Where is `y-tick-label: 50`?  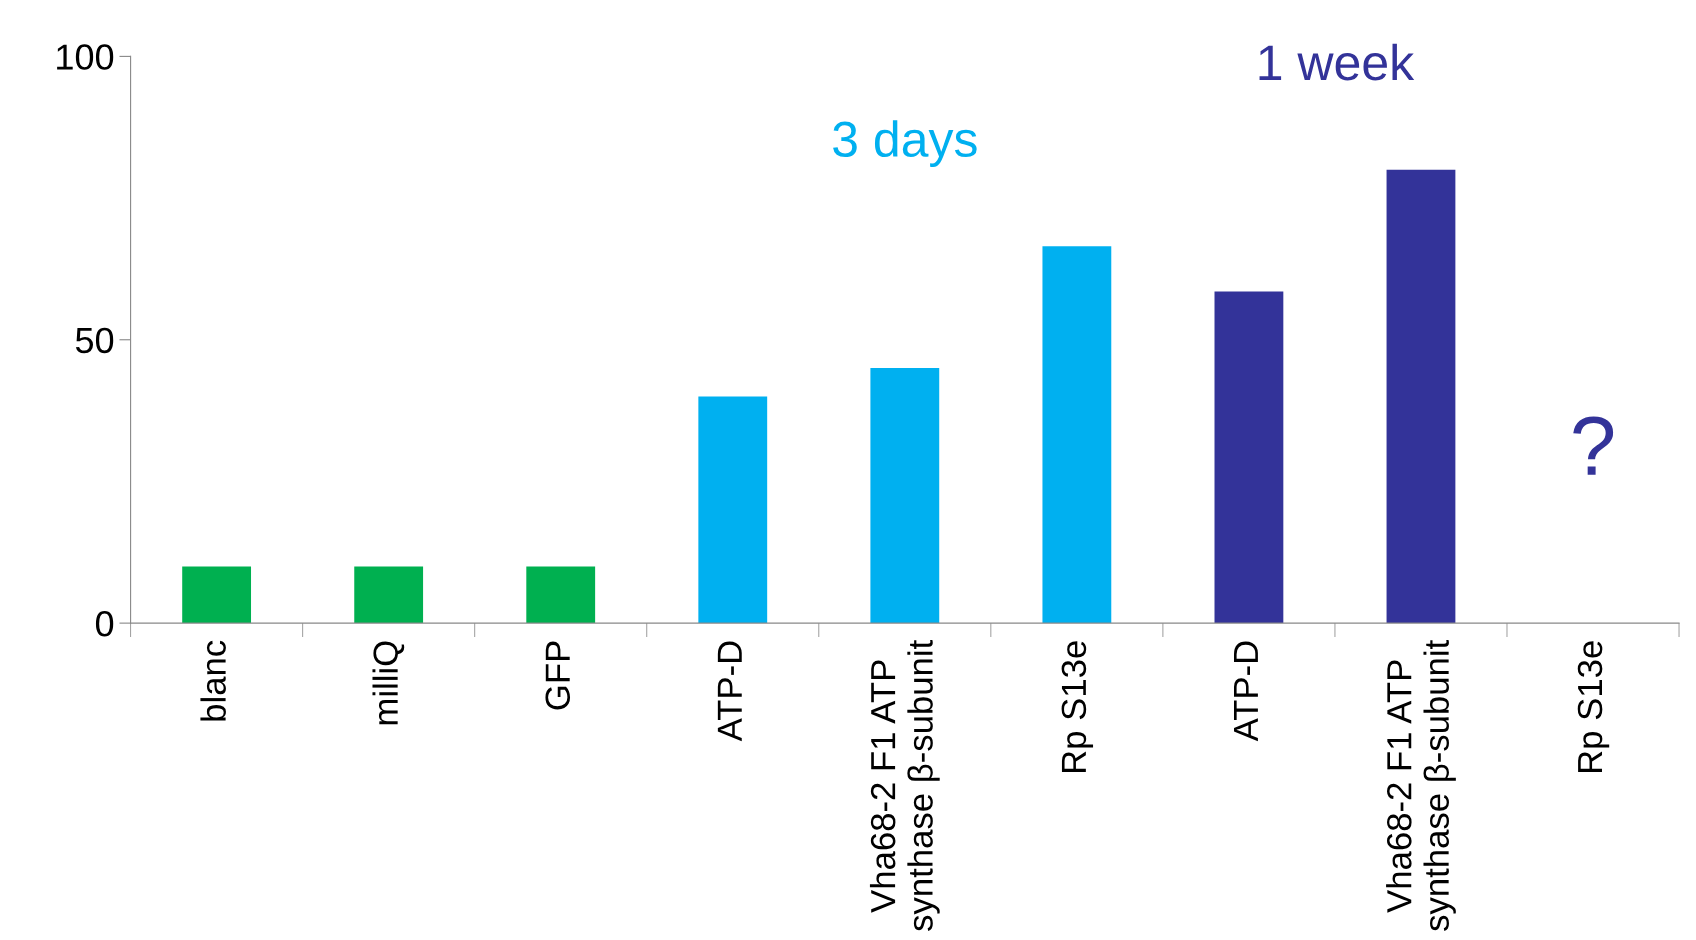
y-tick-label: 50 is located at coordinates (94, 340).